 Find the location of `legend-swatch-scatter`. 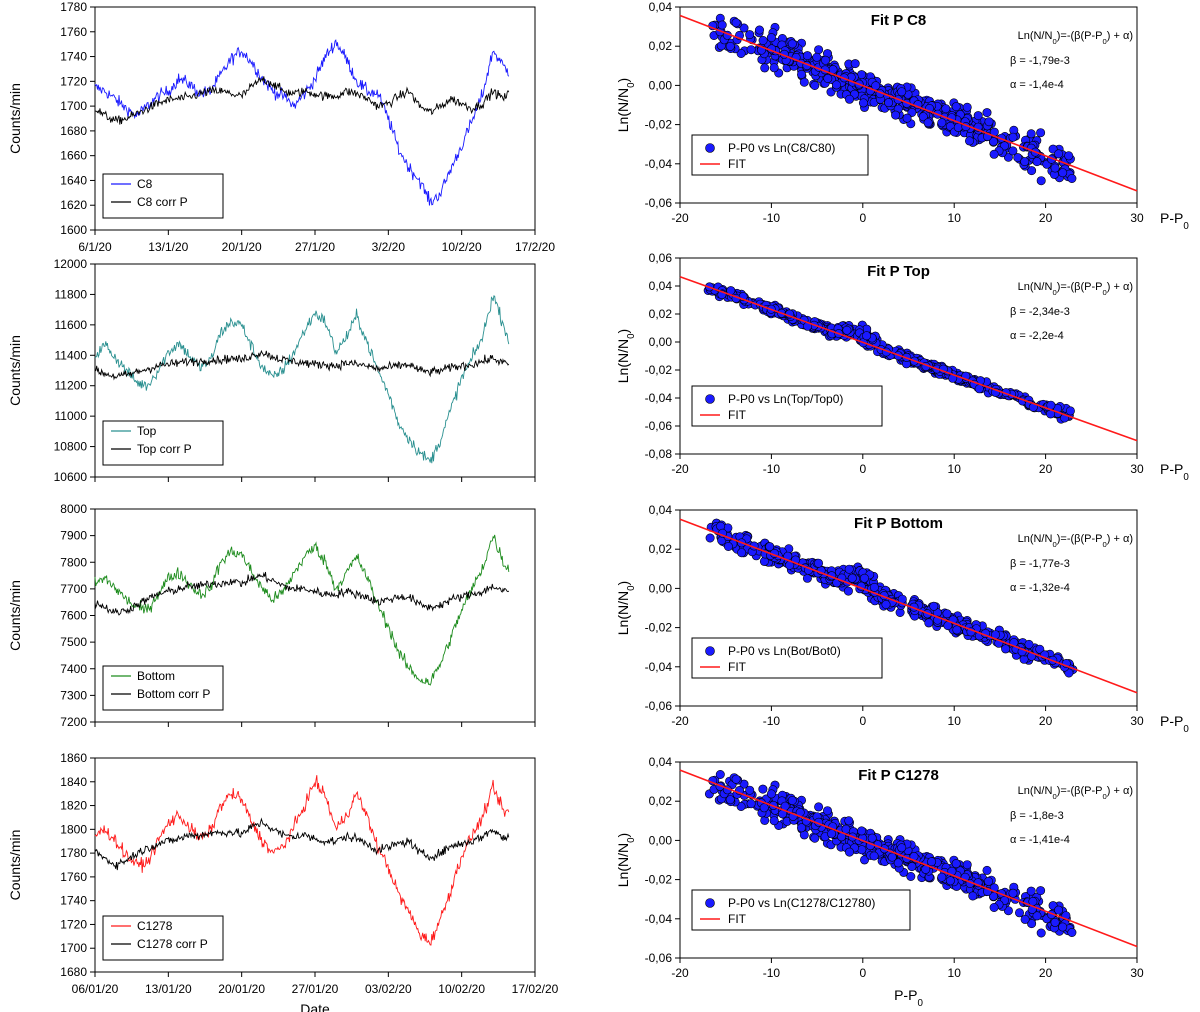

legend-swatch-scatter is located at coordinates (710, 651).